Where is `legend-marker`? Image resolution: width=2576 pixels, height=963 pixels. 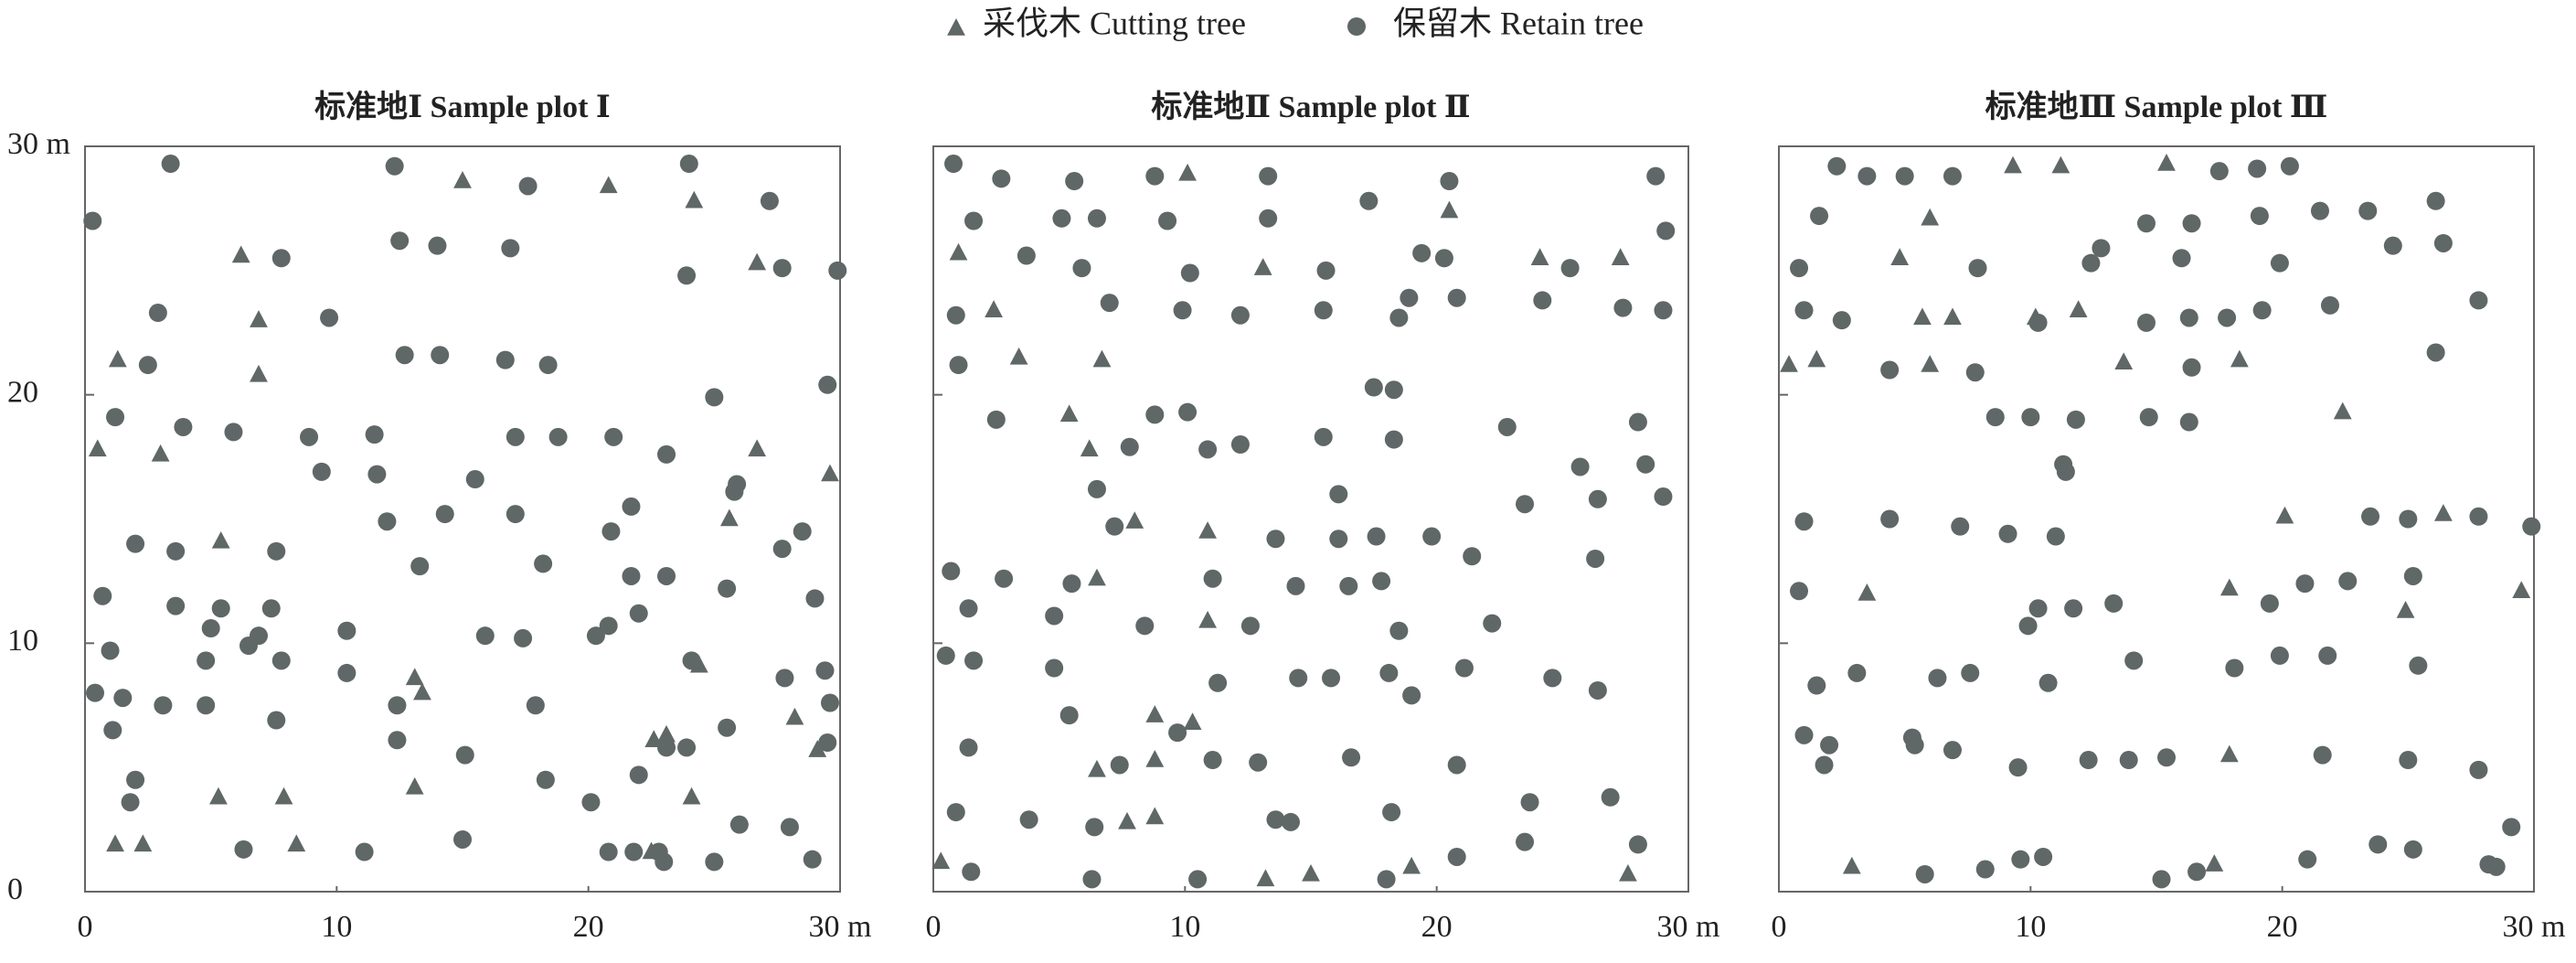
legend-marker is located at coordinates (1356, 26).